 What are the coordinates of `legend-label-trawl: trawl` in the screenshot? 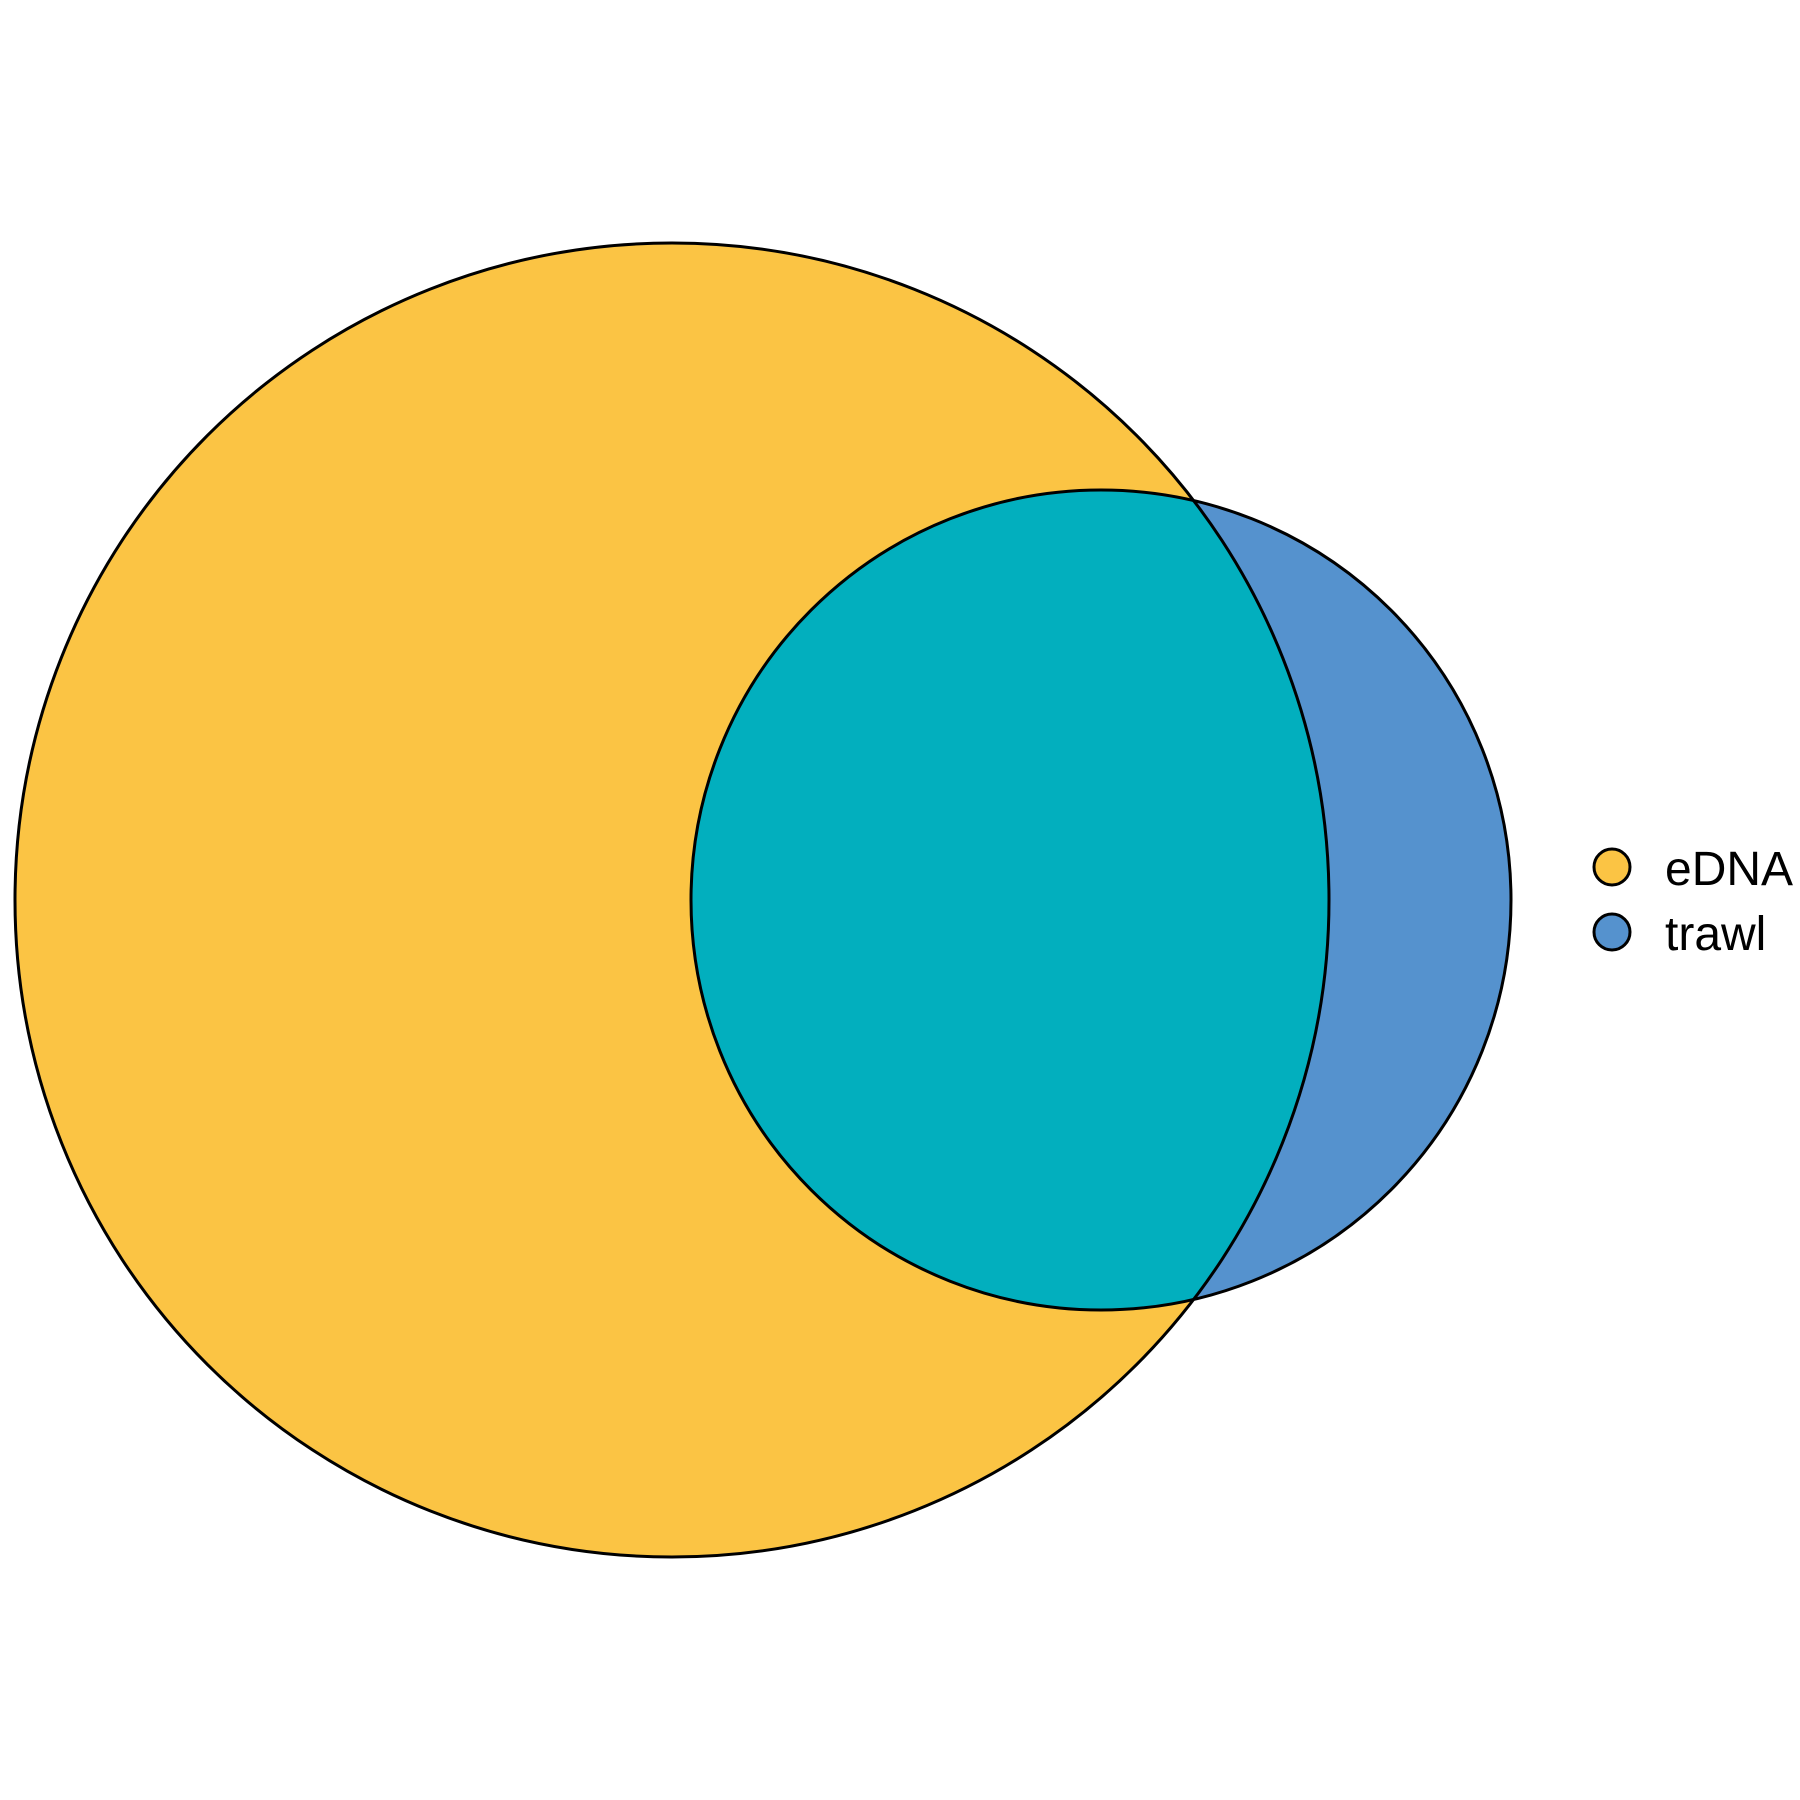 It's located at (1715, 934).